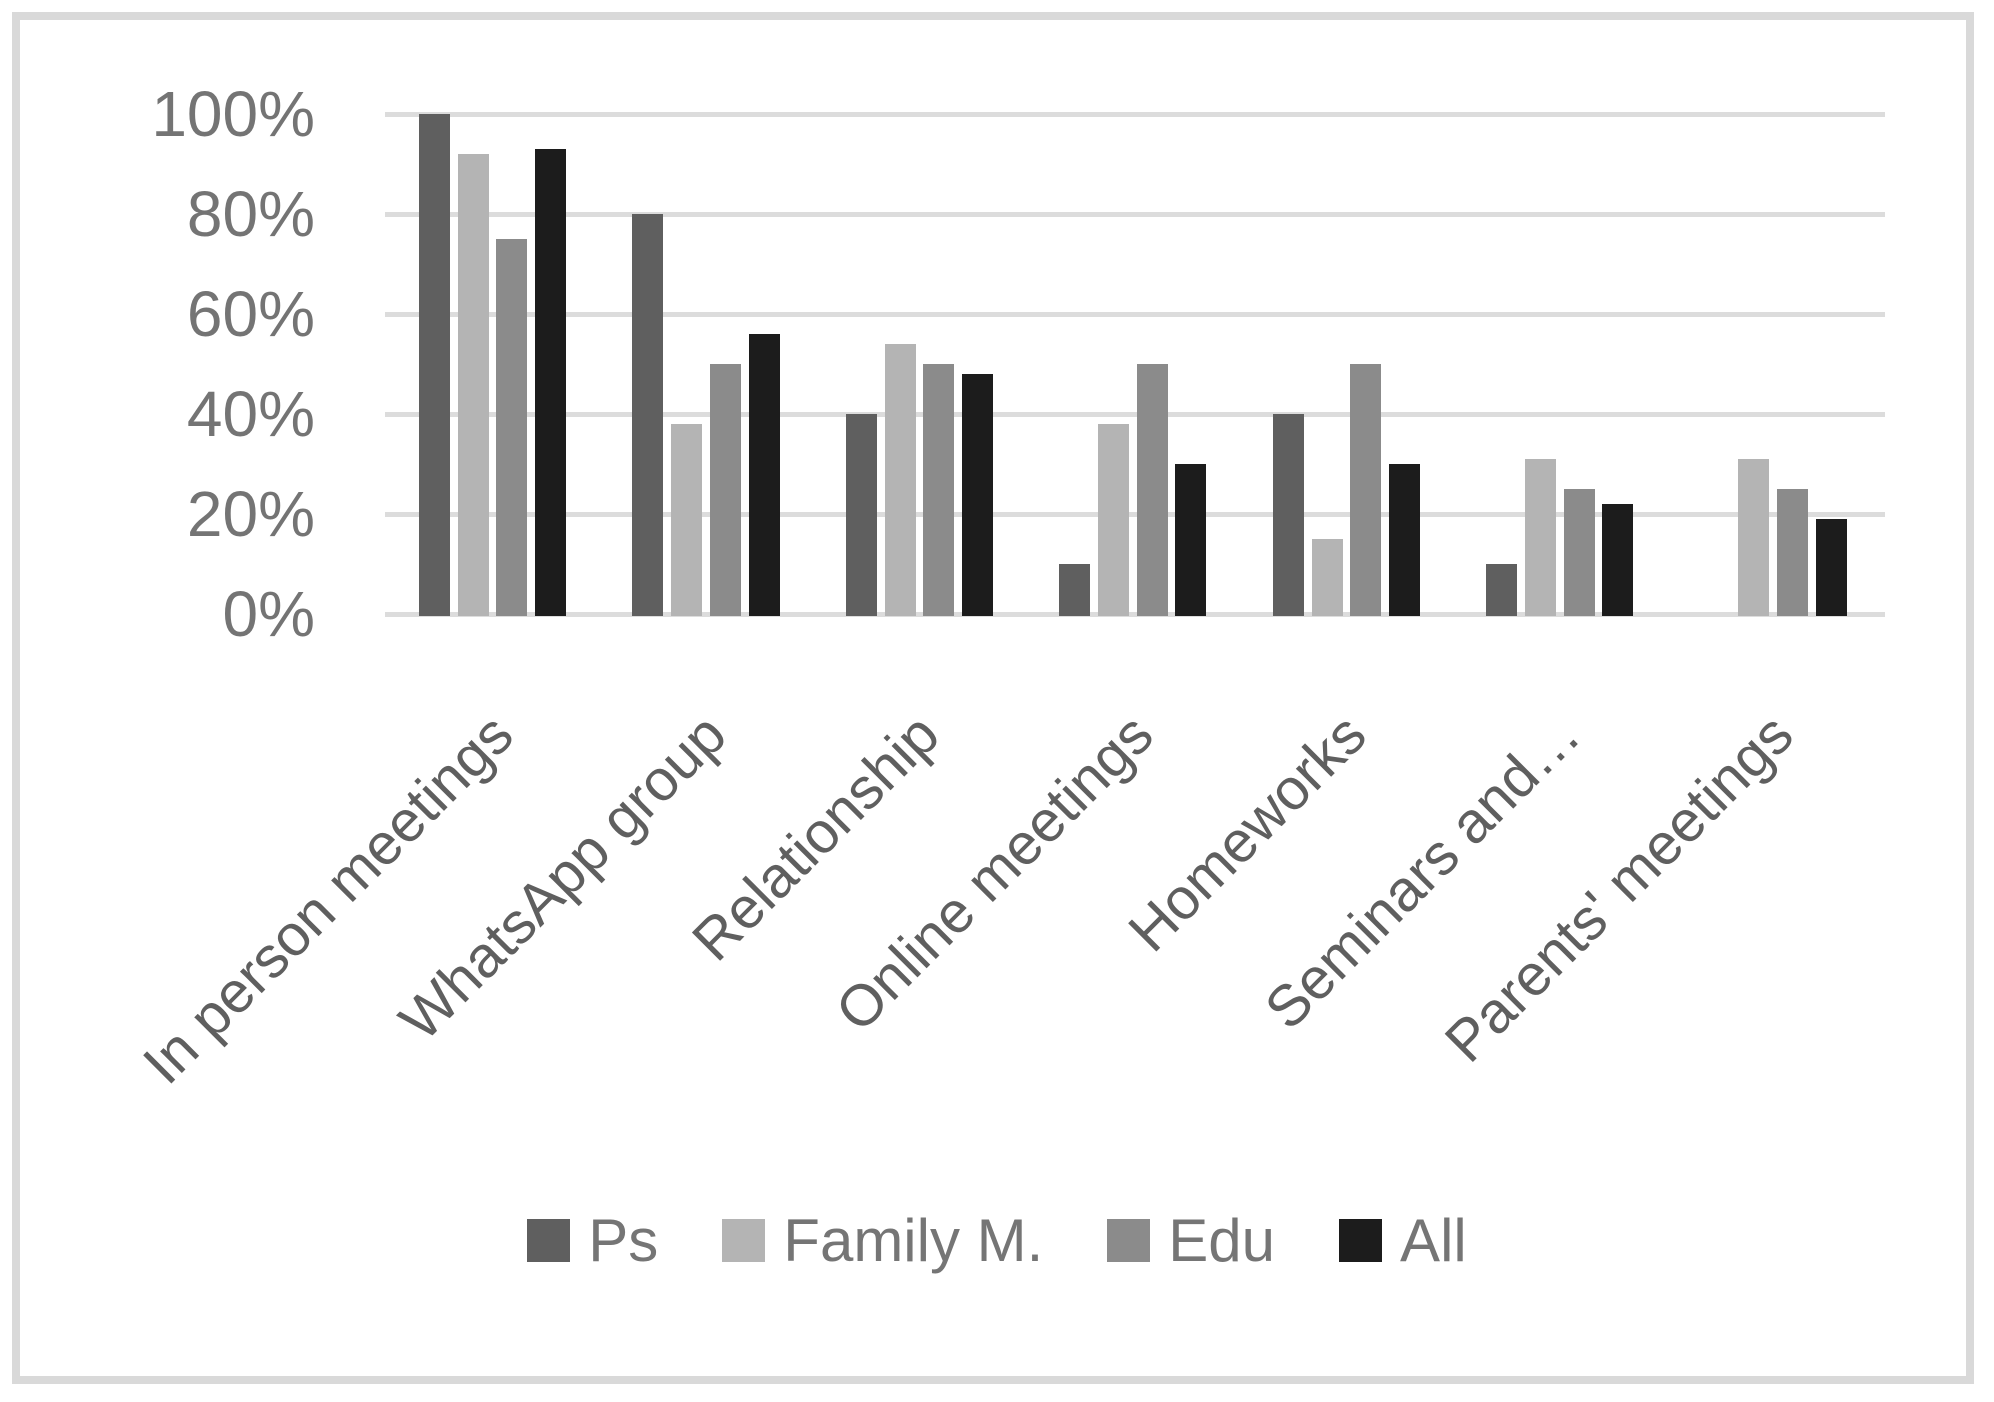 The height and width of the screenshot is (1402, 1994). What do you see at coordinates (1579, 552) in the screenshot?
I see `bar-edu-seminars-and` at bounding box center [1579, 552].